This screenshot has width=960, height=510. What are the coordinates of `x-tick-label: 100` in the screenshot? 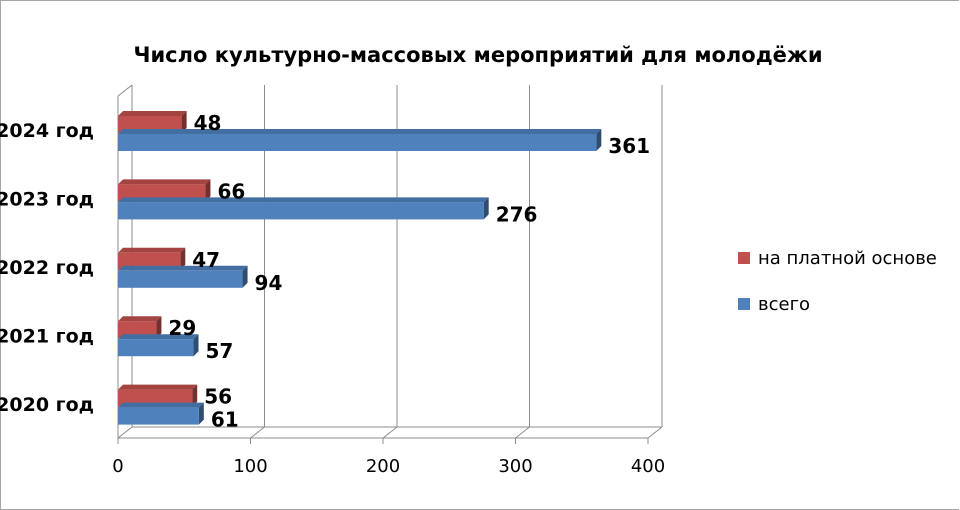 It's located at (250, 466).